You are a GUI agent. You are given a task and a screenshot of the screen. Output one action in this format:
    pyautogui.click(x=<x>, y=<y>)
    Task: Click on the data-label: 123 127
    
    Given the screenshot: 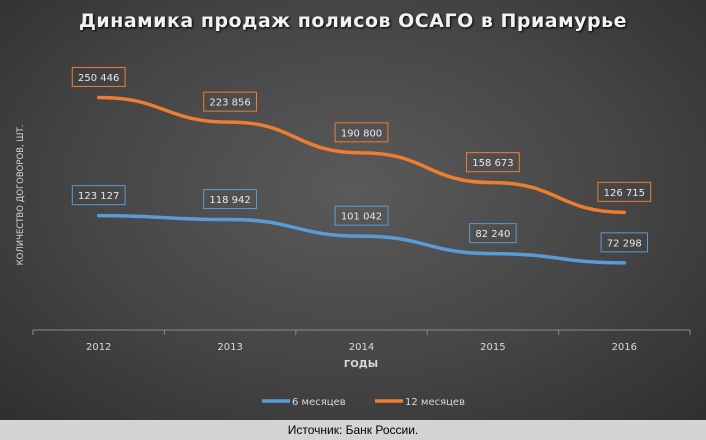 What is the action you would take?
    pyautogui.click(x=98, y=196)
    